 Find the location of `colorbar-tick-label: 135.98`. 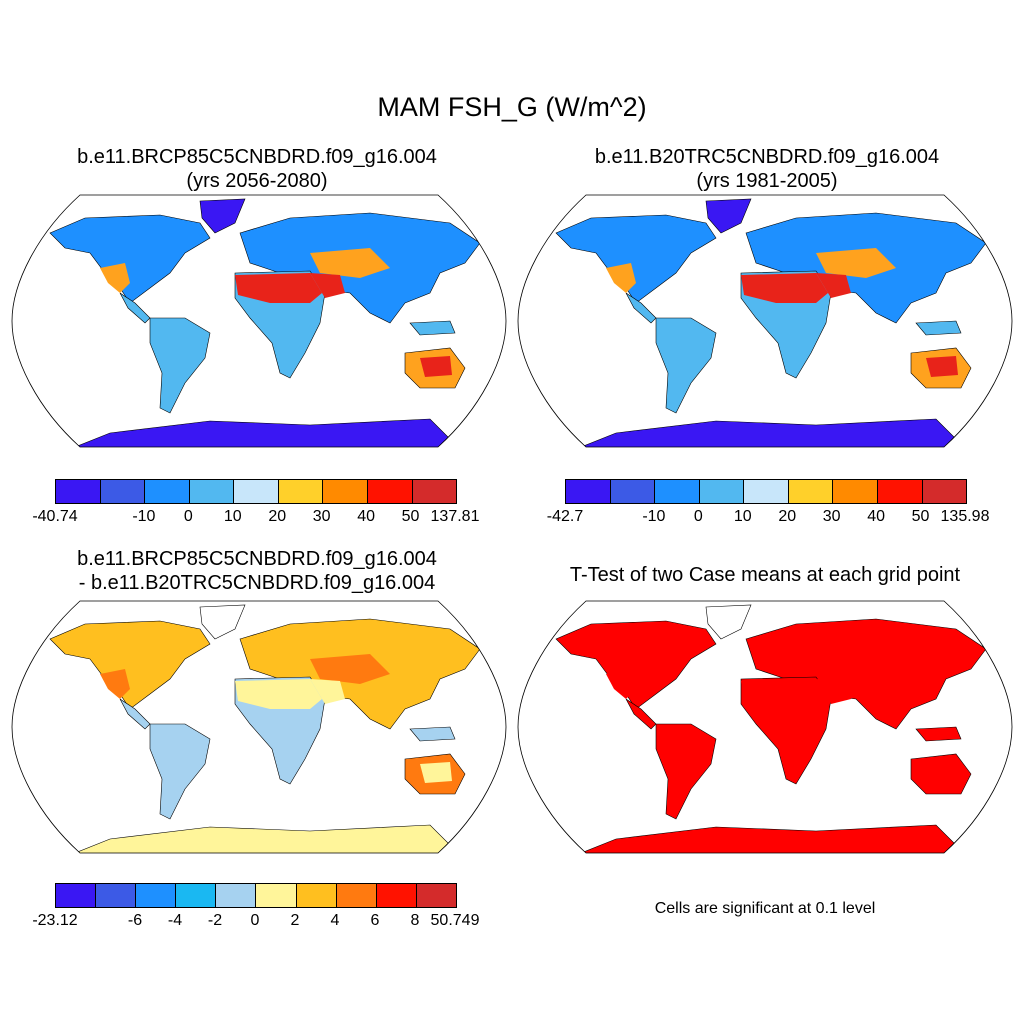

colorbar-tick-label: 135.98 is located at coordinates (965, 516).